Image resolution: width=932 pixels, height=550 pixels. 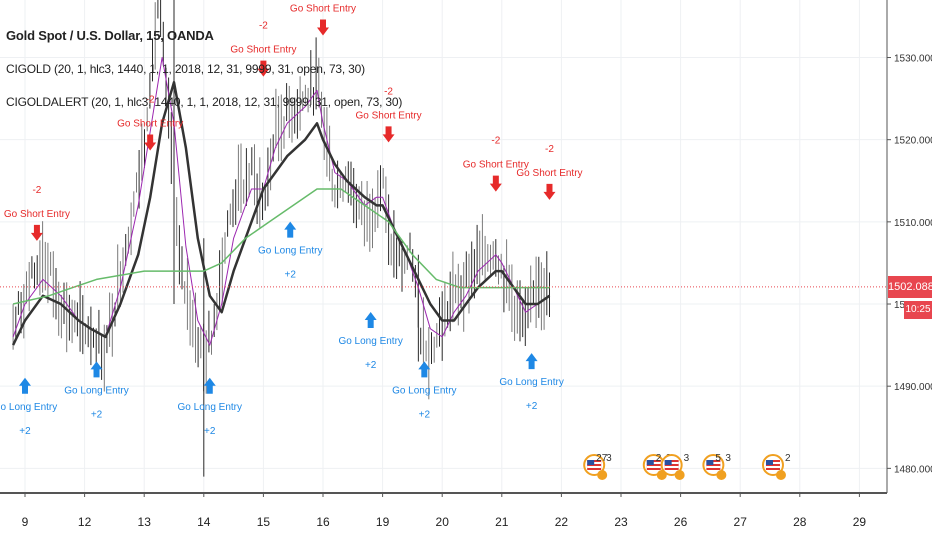 I want to click on trend-ma-line, so click(x=281, y=246).